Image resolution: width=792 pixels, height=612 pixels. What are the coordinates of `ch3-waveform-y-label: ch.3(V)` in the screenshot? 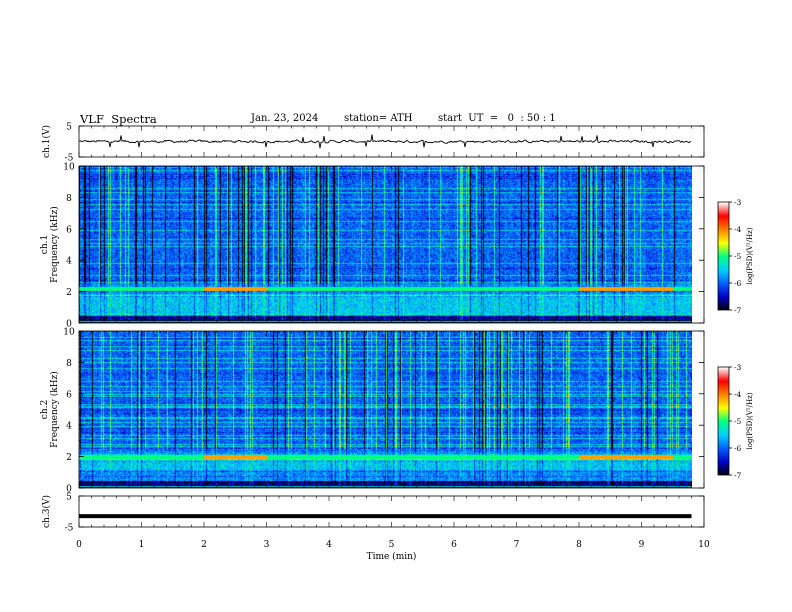 It's located at (46, 511).